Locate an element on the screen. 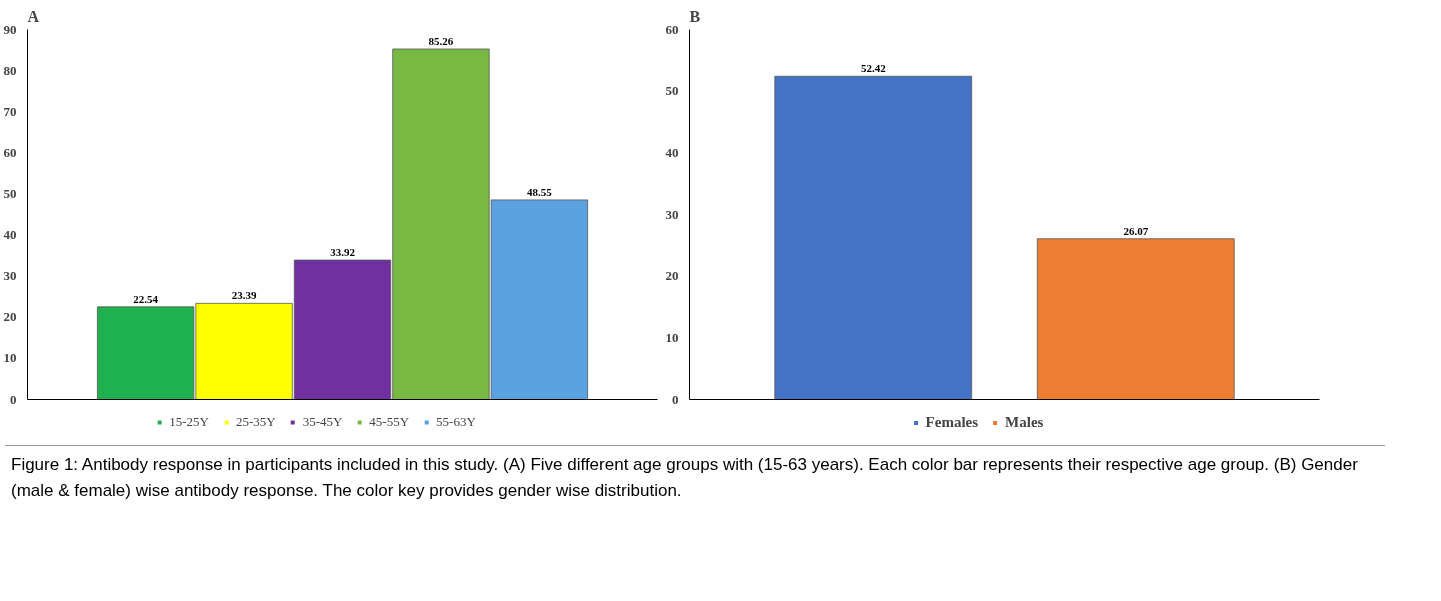 This screenshot has height=601, width=1441. data-label: 85.26 is located at coordinates (441, 40).